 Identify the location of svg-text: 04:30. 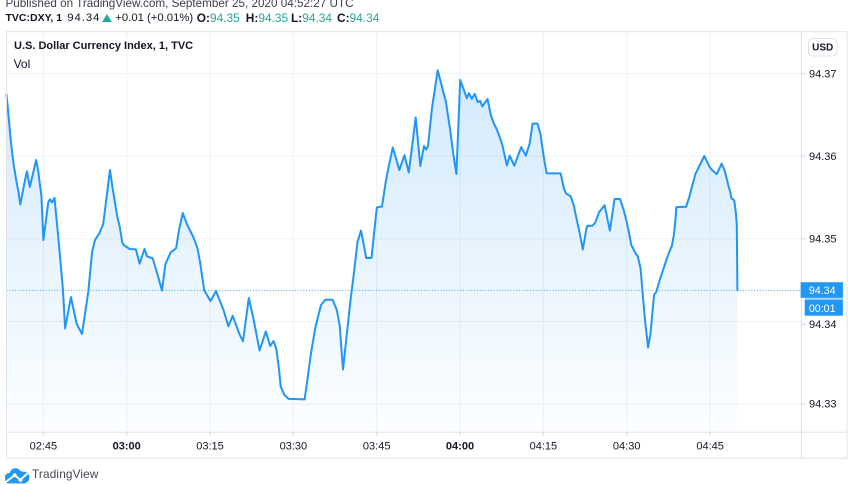
(627, 447).